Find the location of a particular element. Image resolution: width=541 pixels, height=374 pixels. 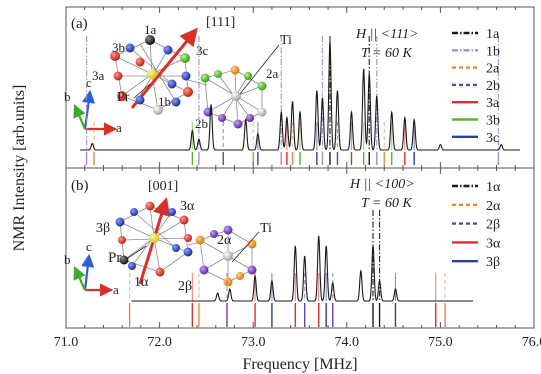

pr-label-a: Pr is located at coordinates (123, 97).